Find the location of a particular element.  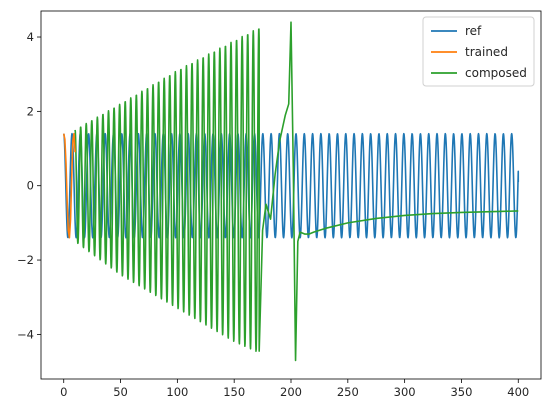

y-axis-ticks: −4 −2 0 2 4 is located at coordinates (29, 185).